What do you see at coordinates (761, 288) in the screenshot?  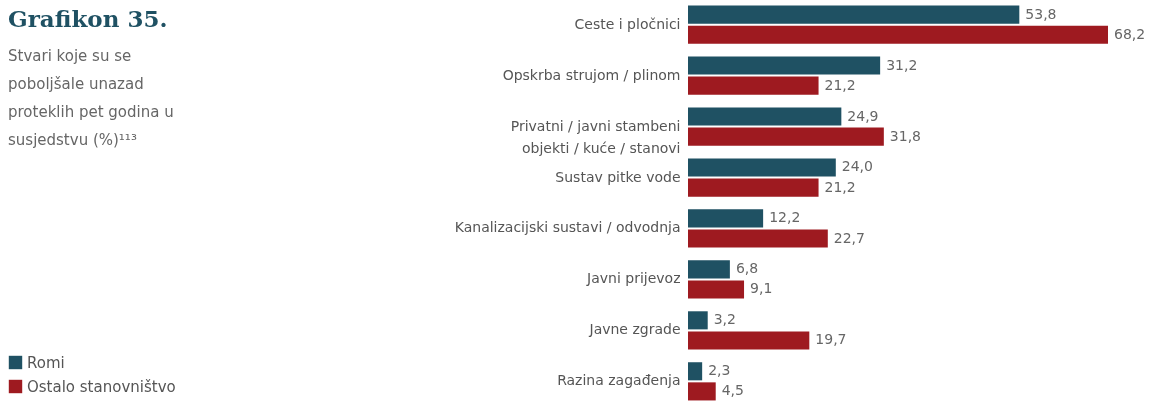 I see `data-label: 9,1` at bounding box center [761, 288].